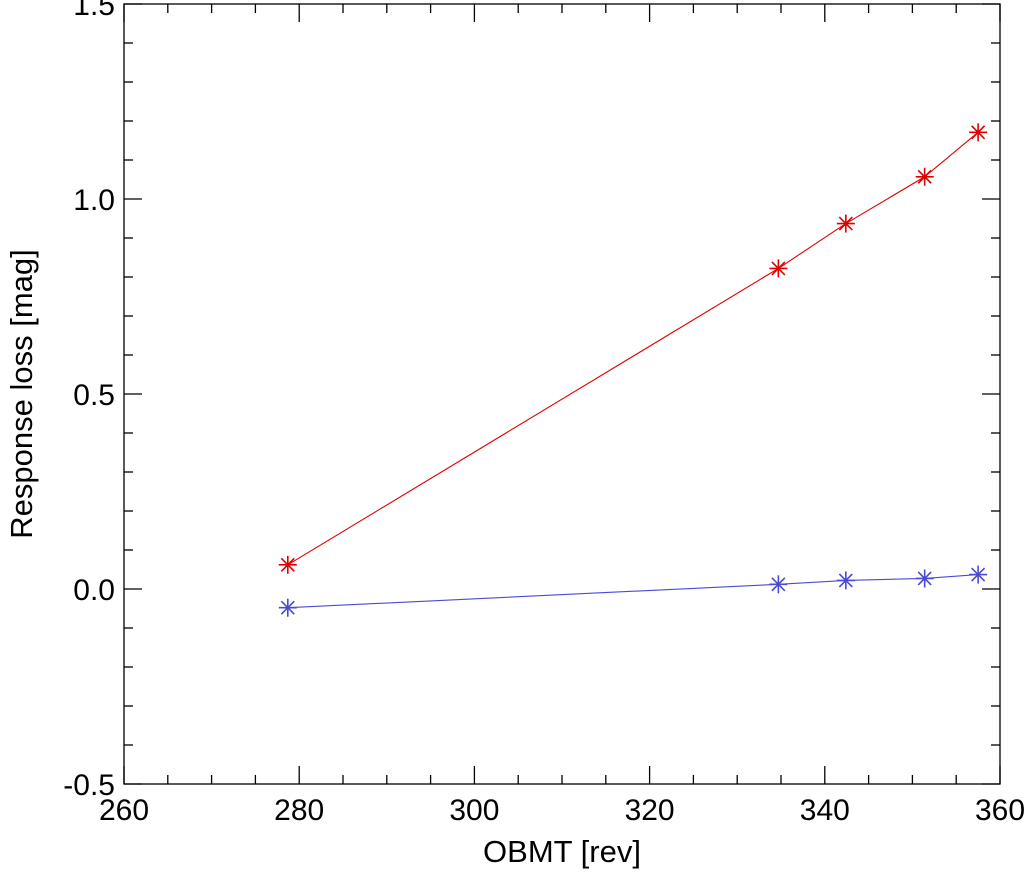 The width and height of the screenshot is (1028, 878). I want to click on x-axis-label: OBMT [rev], so click(562, 851).